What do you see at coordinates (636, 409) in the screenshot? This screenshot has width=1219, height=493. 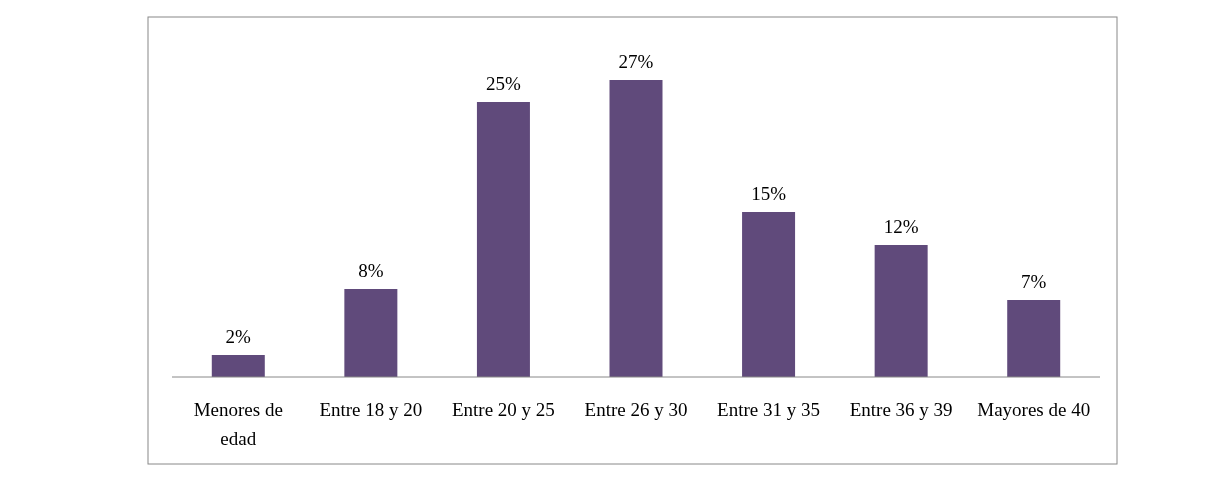 I see `x-tick-label: Entre 26 y 30` at bounding box center [636, 409].